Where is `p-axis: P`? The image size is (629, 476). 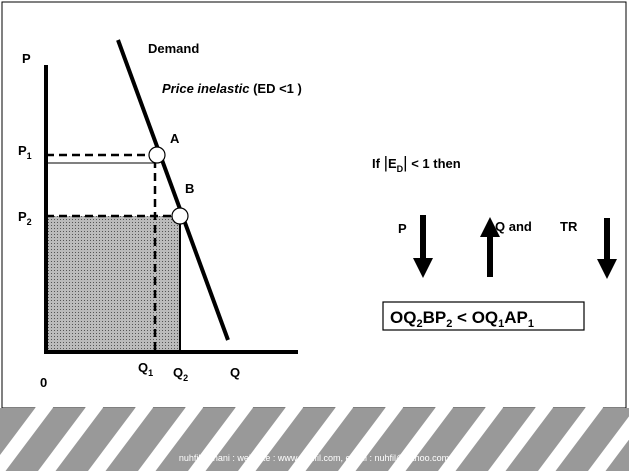
p-axis: P is located at coordinates (26, 58).